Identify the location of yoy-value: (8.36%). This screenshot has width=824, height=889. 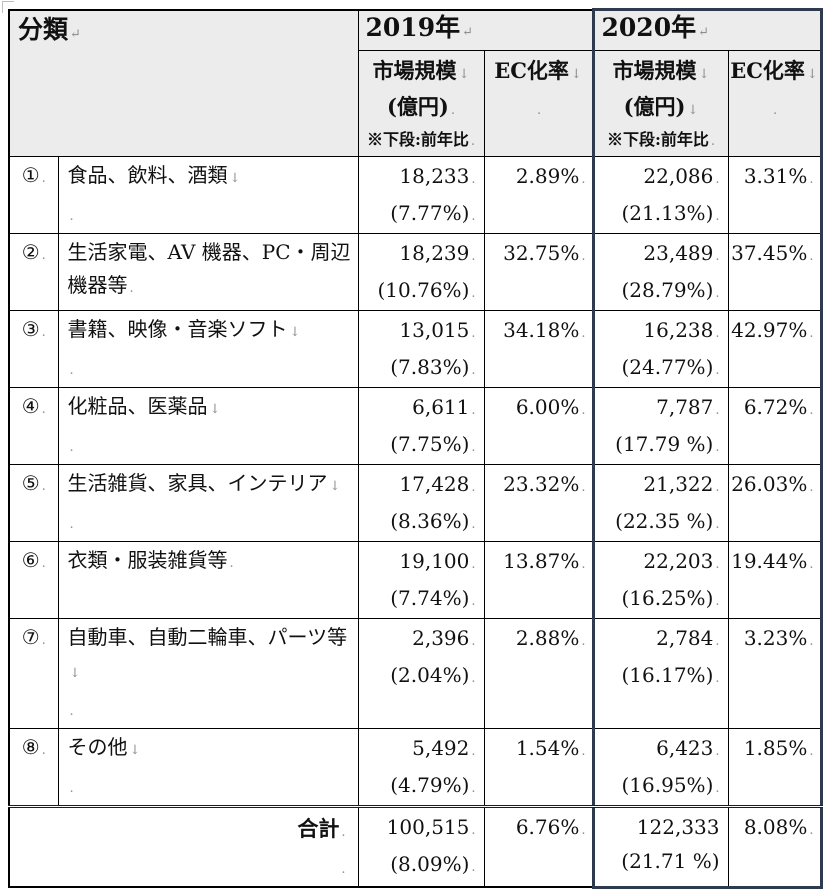
(430, 521).